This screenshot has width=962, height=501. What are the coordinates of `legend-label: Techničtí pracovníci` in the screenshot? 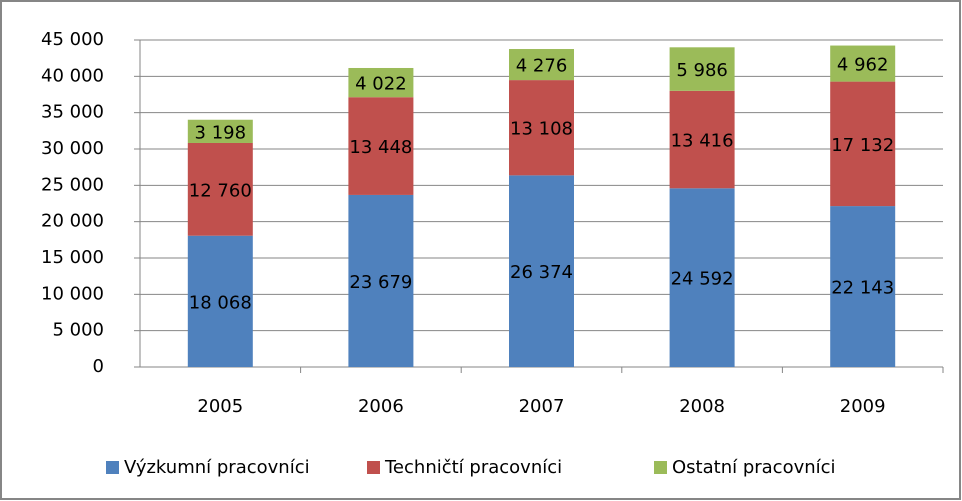 It's located at (473, 467).